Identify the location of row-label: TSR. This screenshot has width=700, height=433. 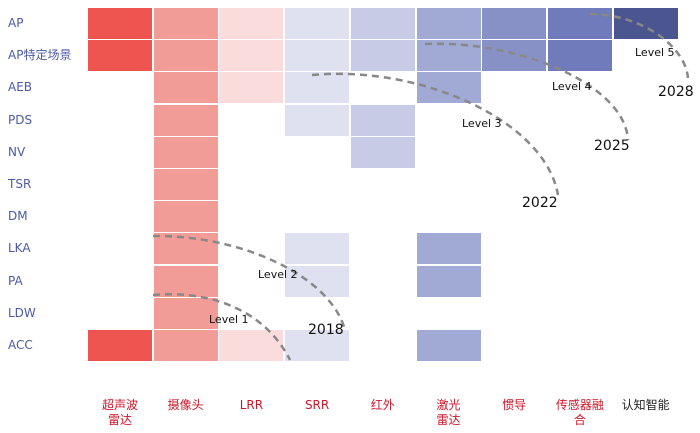
(20, 184).